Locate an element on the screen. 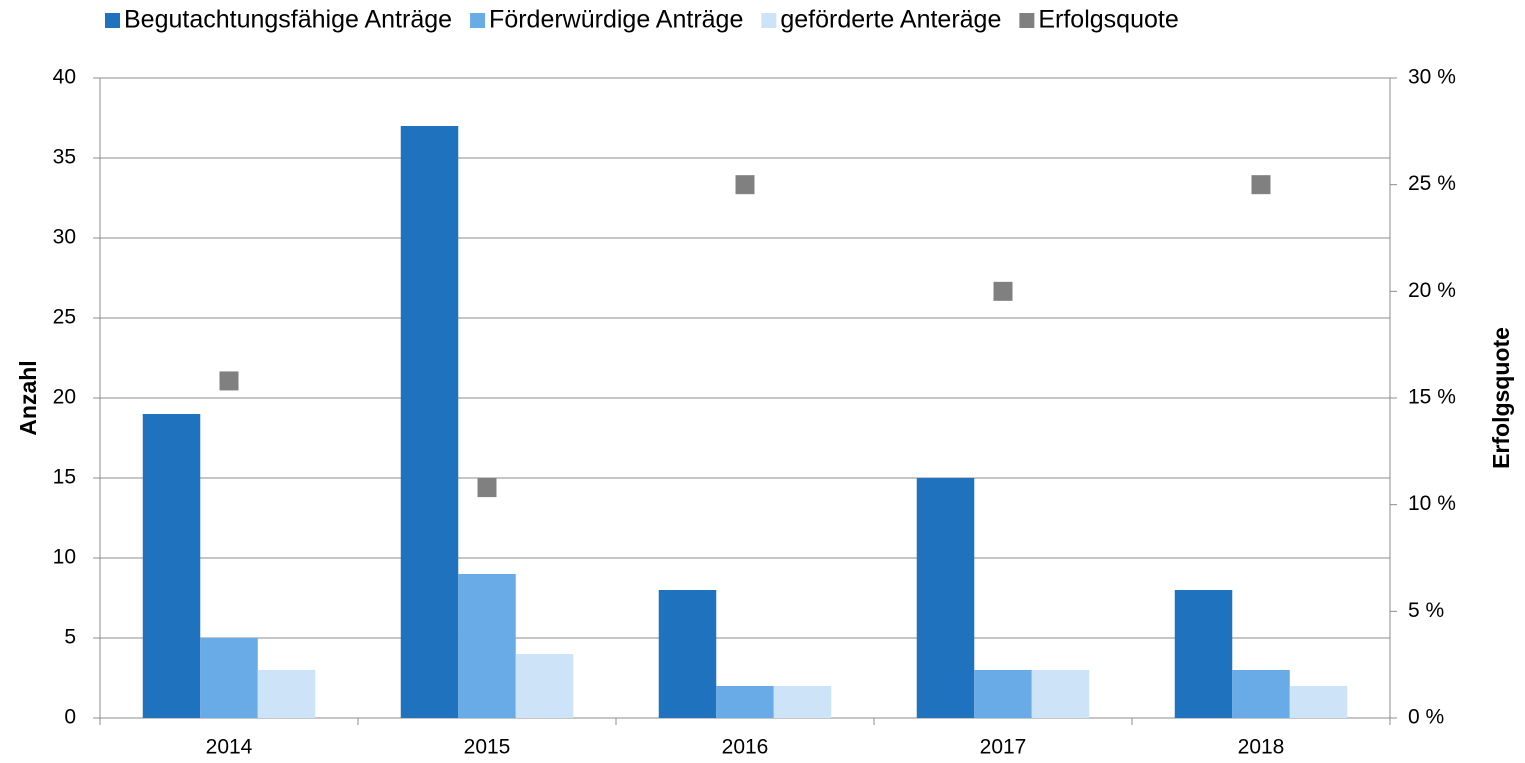 This screenshot has width=1525, height=763. y2-tick-label: 10 % is located at coordinates (1432, 503).